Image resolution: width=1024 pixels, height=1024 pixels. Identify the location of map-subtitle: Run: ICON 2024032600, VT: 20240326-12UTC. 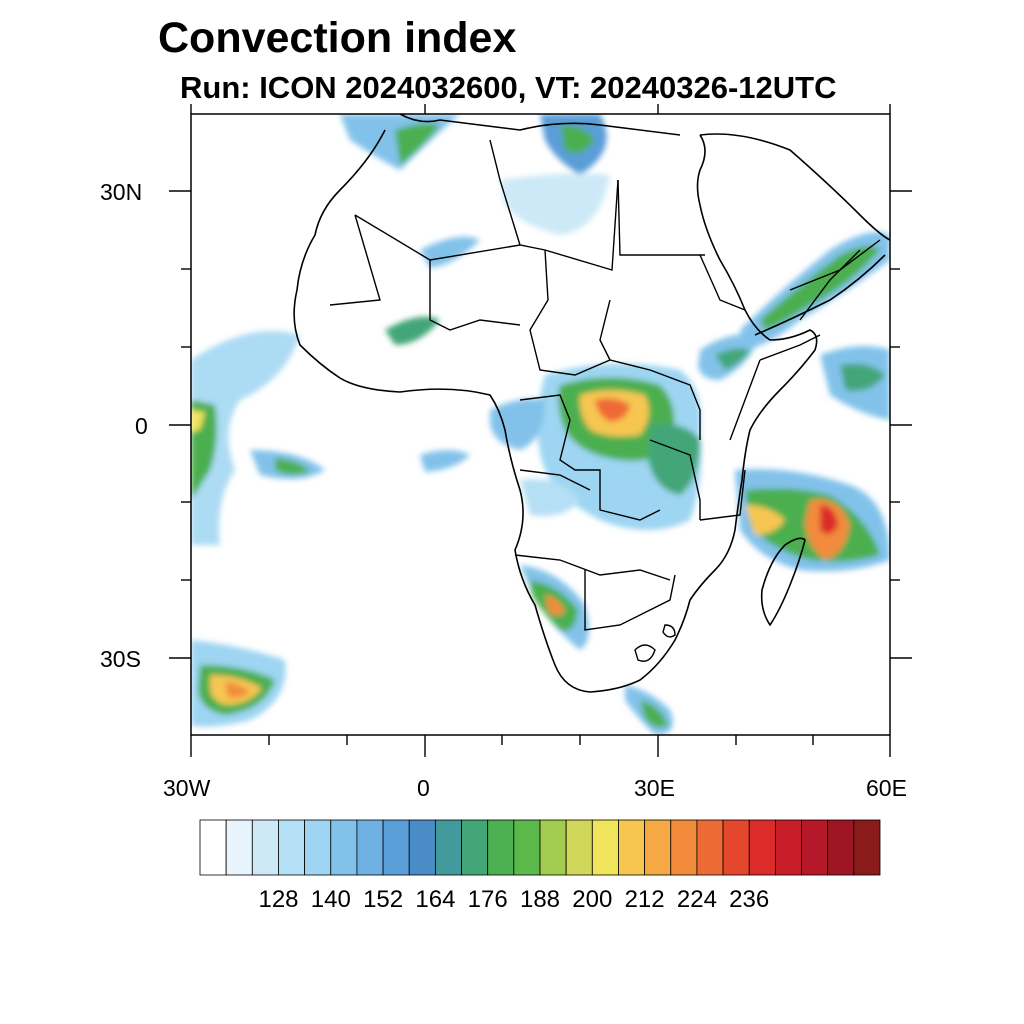
(508, 87).